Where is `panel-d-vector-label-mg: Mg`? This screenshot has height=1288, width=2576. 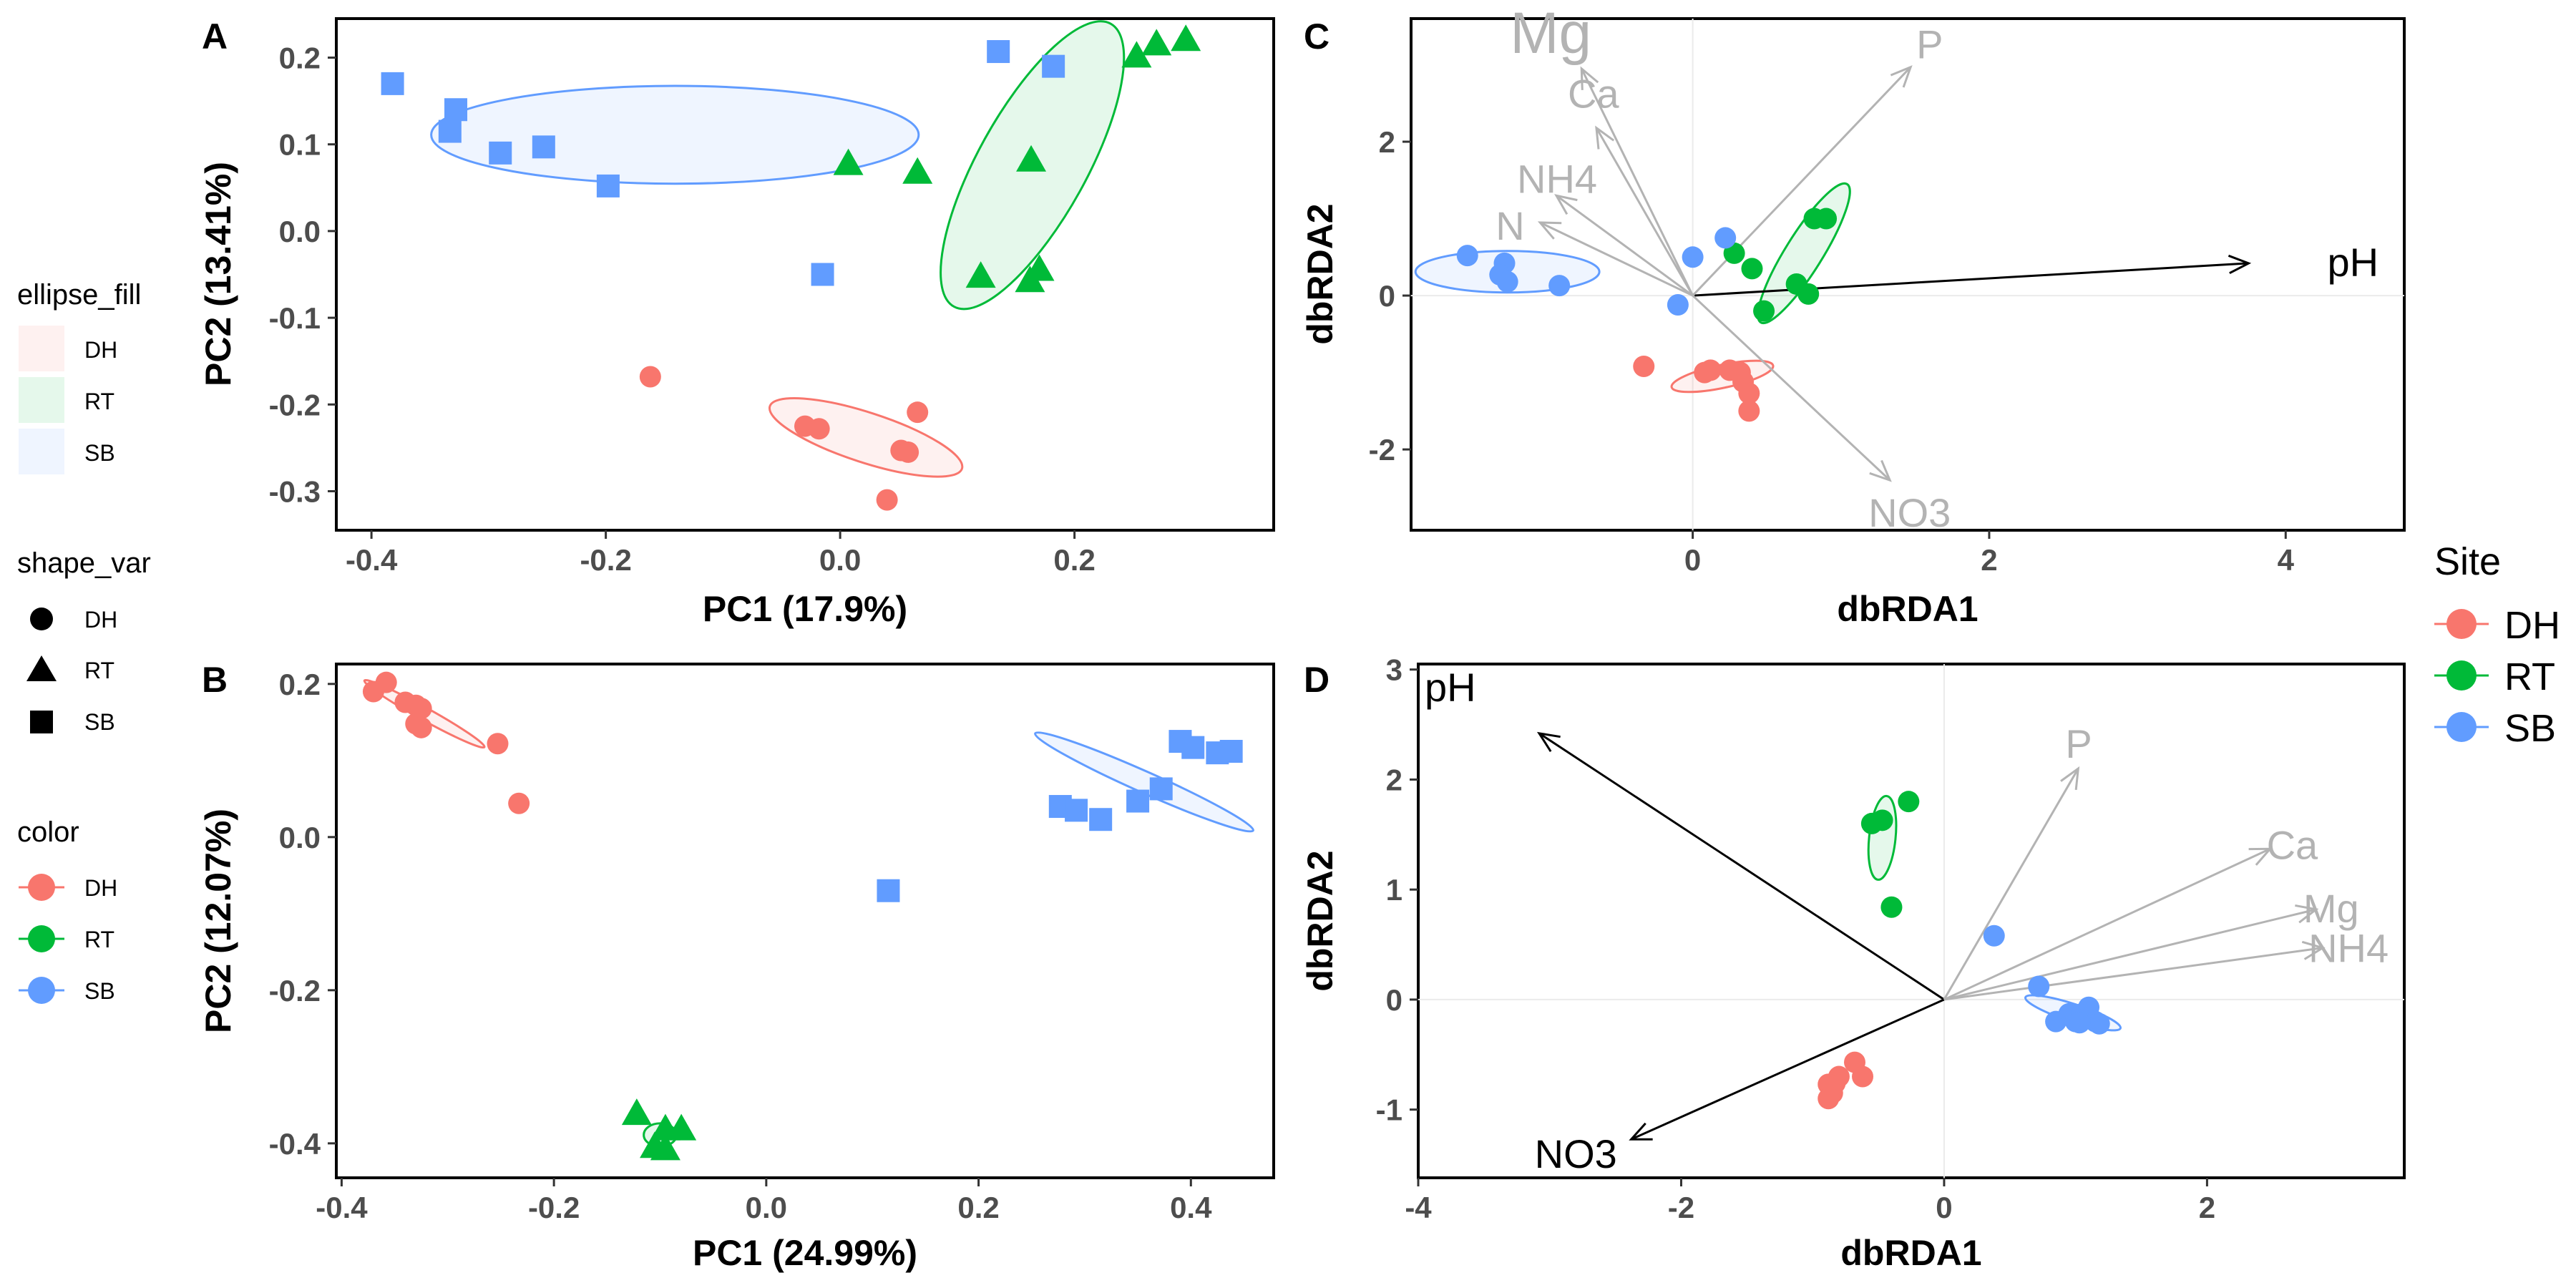
panel-d-vector-label-mg: Mg is located at coordinates (2331, 908).